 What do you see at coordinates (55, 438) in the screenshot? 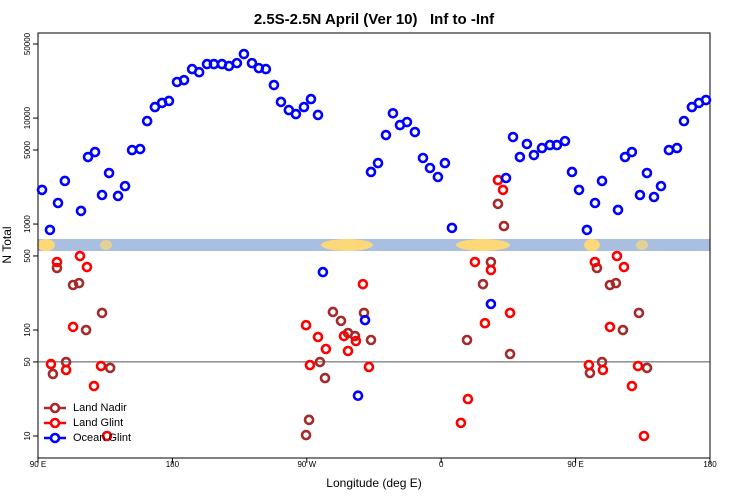
I see `legend-marker` at bounding box center [55, 438].